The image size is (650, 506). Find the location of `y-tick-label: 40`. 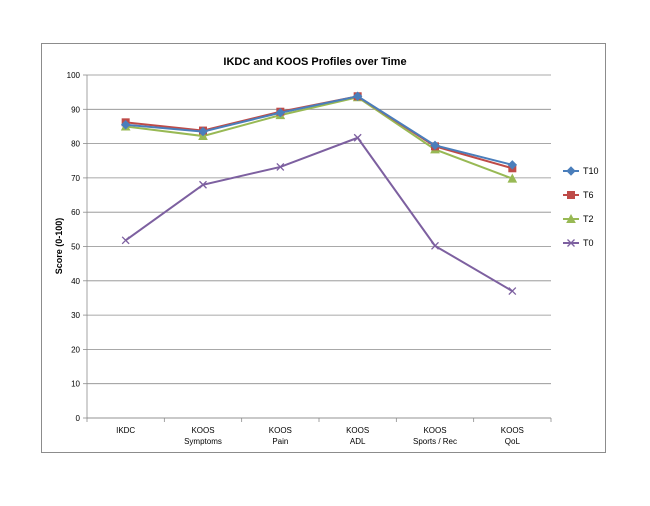

y-tick-label: 40 is located at coordinates (75, 281).